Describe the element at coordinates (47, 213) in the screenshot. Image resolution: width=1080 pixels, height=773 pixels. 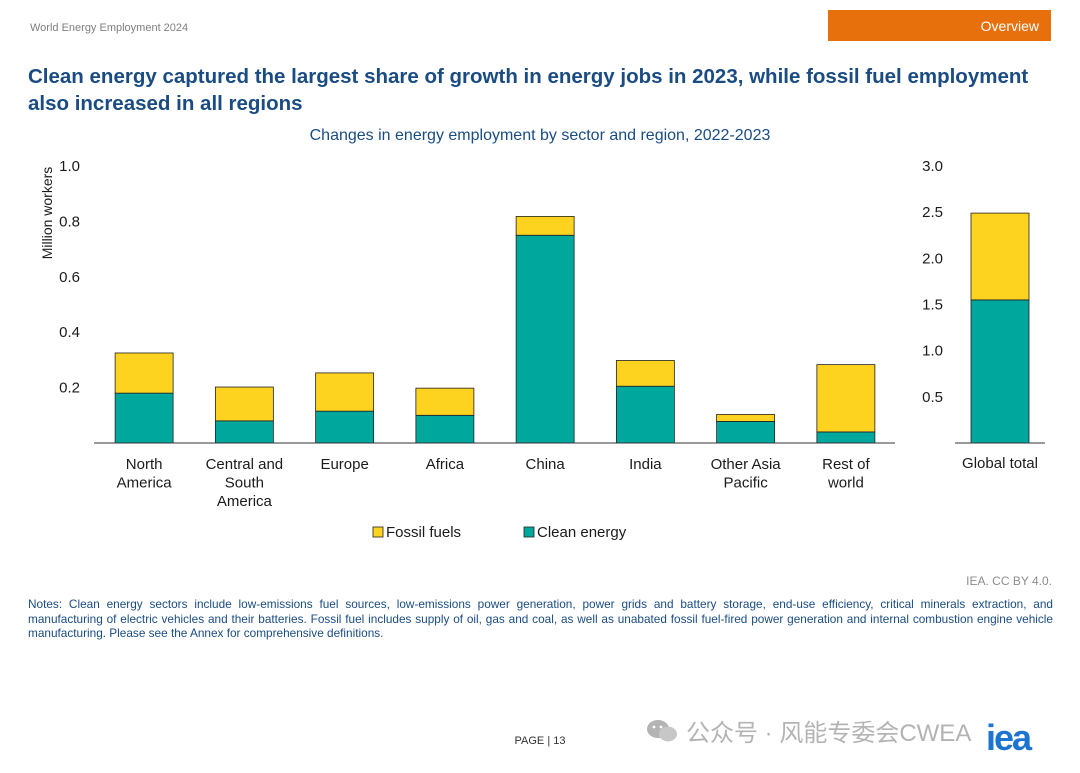
I see `y-axis-label: Million workers` at that location.